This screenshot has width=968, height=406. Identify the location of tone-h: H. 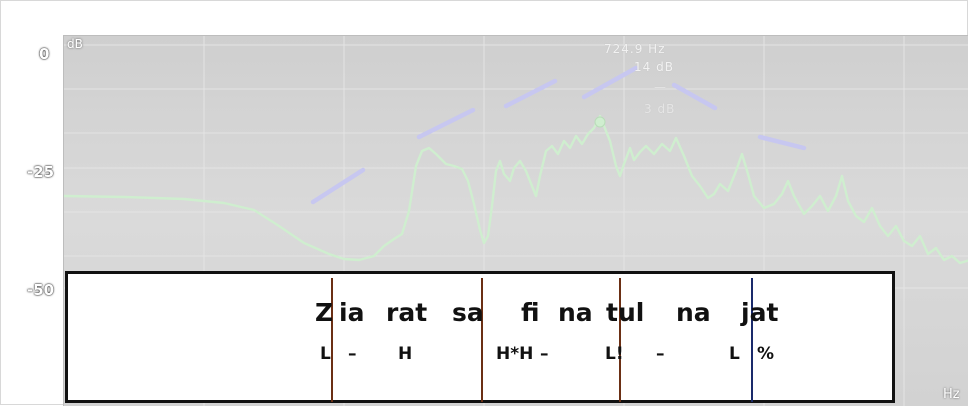
(405, 354).